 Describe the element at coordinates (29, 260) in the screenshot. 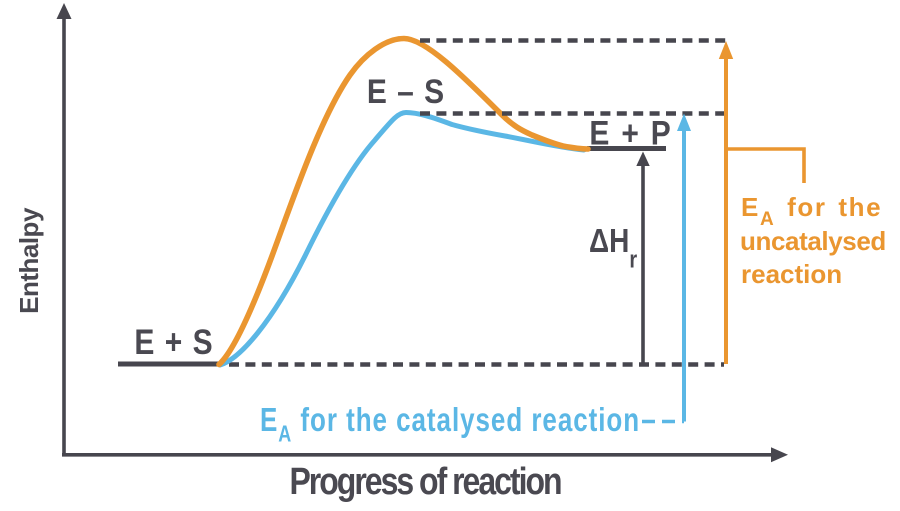

I see `svg-text: Enthalpy` at that location.